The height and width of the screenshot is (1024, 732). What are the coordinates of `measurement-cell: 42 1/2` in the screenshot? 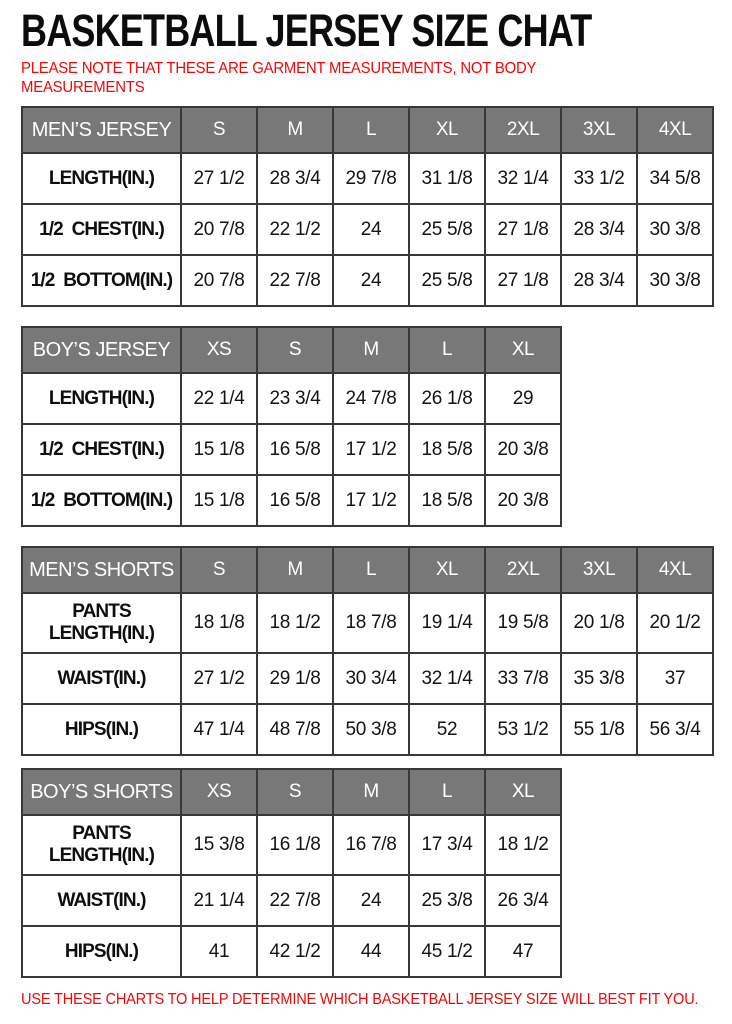 It's located at (295, 951).